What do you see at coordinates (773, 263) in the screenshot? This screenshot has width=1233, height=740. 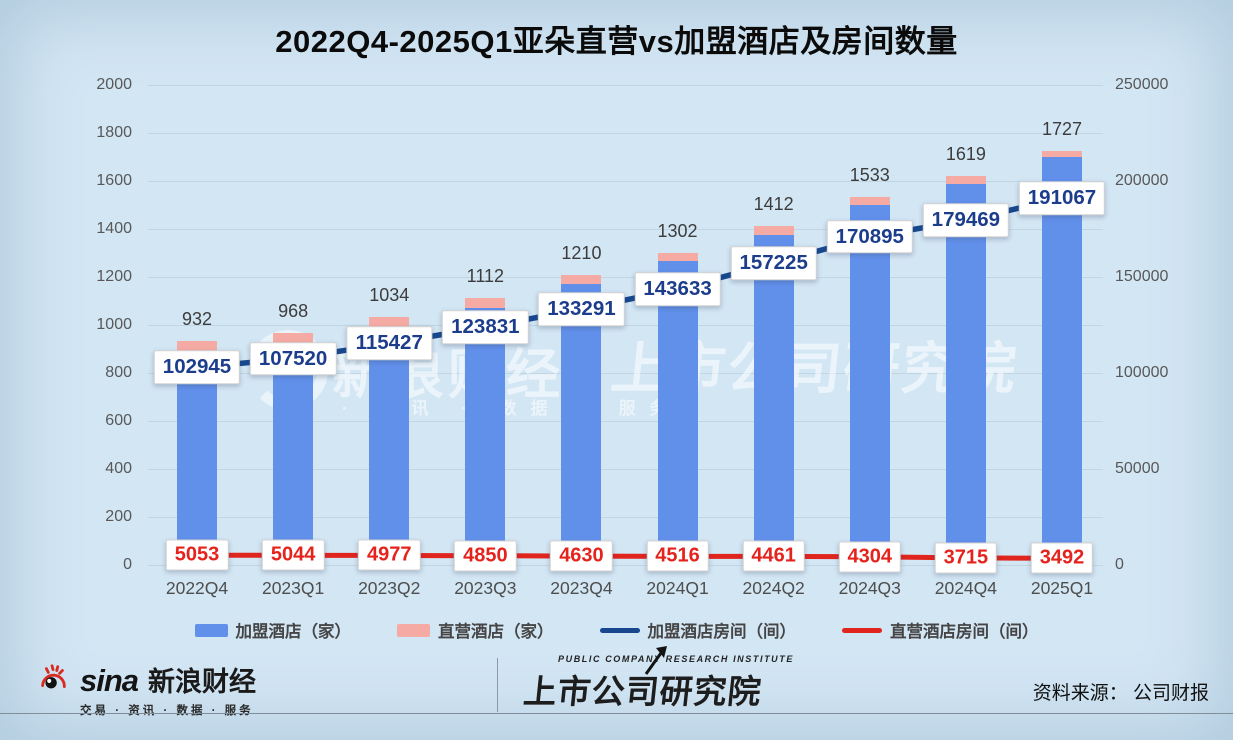 I see `franchise-rooms-label: 157225` at bounding box center [773, 263].